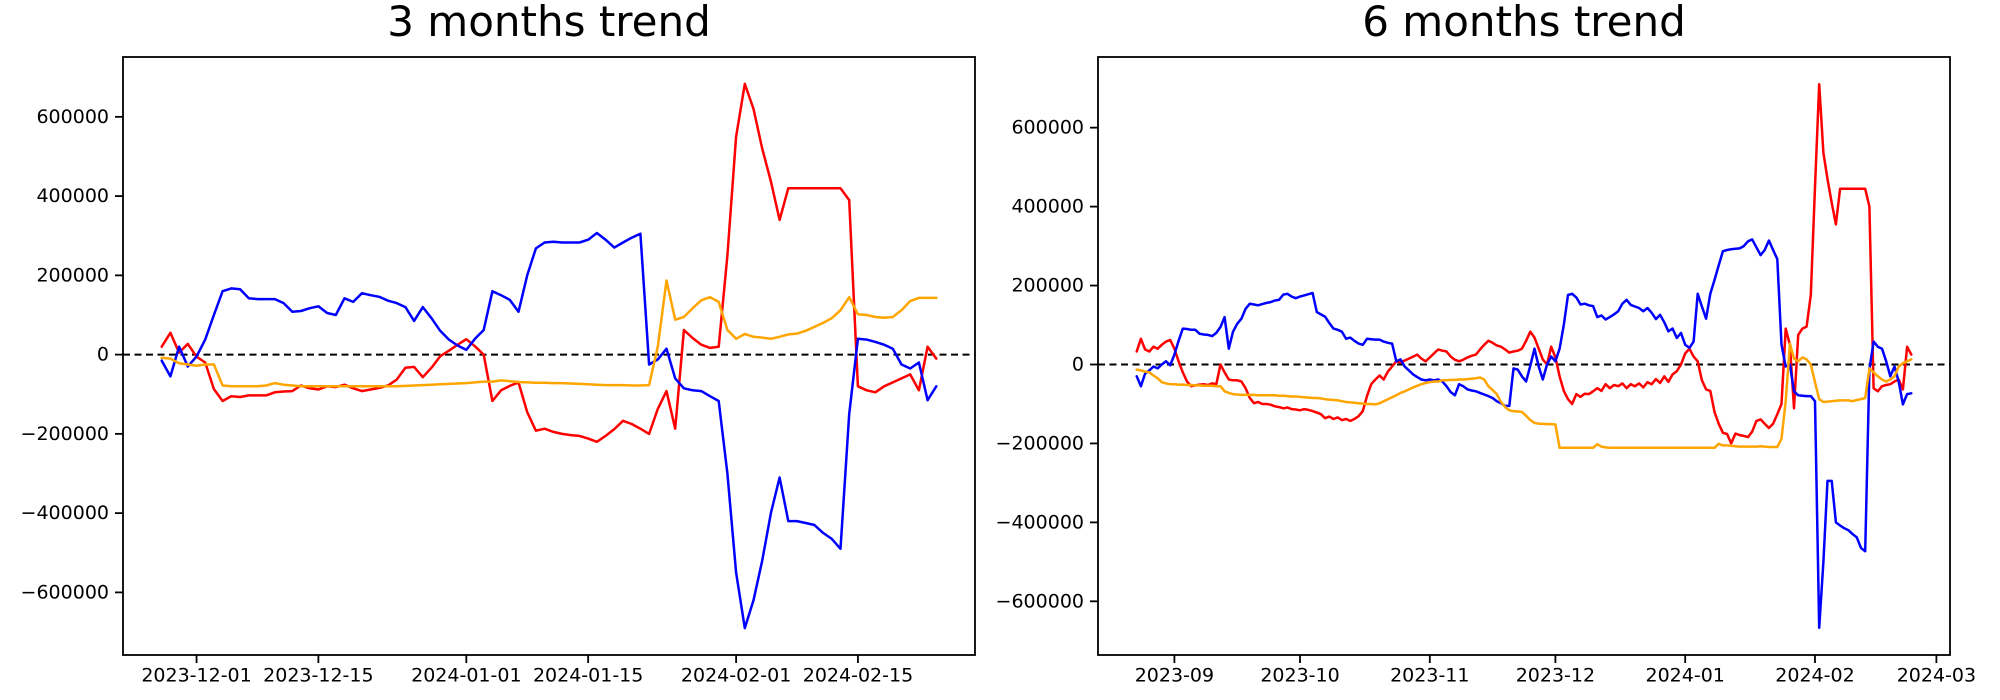 The image size is (2000, 700). I want to click on svg-text: 2024-01-15, so click(588, 676).